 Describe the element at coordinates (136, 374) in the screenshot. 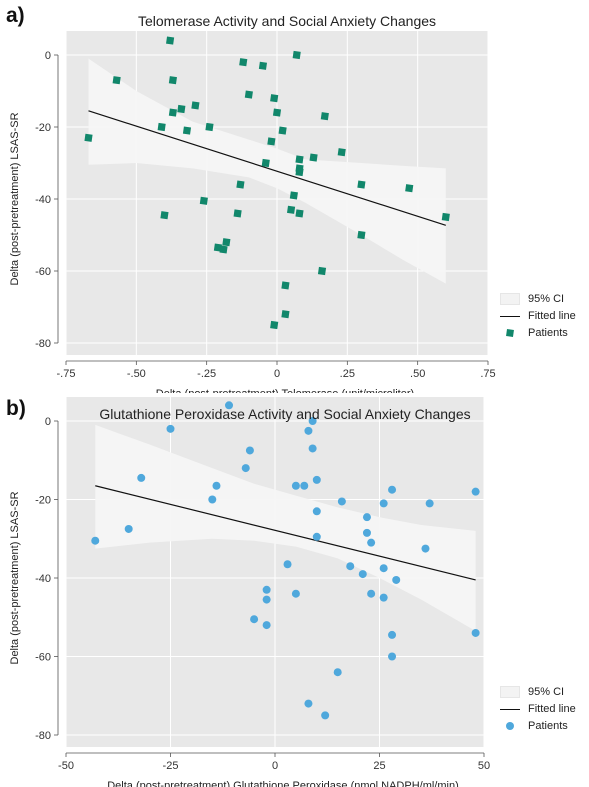

I see `x-tick-label: -.50` at that location.